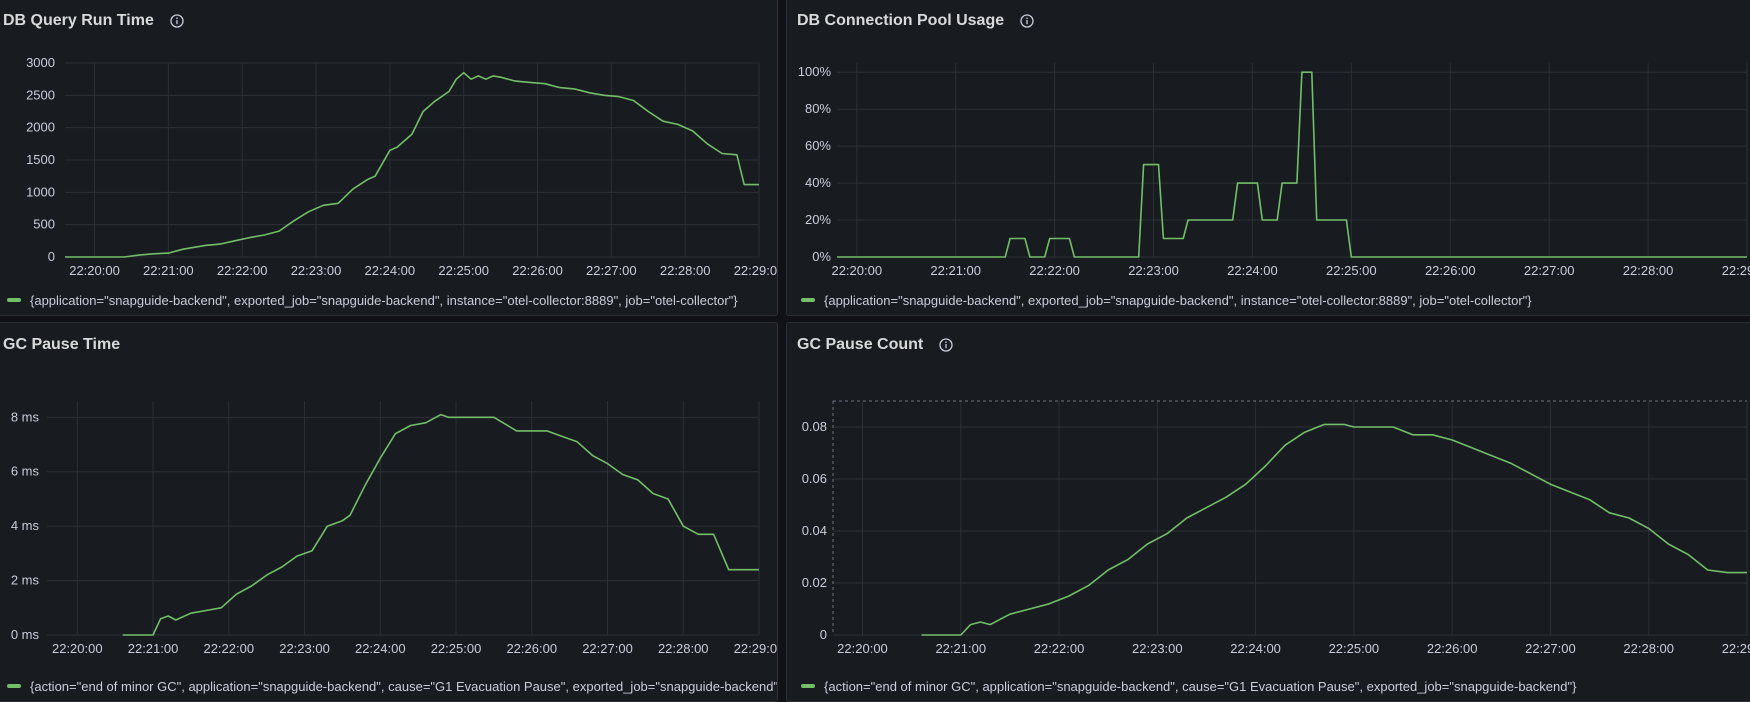  What do you see at coordinates (818, 219) in the screenshot?
I see `y-tick-label: 20%` at bounding box center [818, 219].